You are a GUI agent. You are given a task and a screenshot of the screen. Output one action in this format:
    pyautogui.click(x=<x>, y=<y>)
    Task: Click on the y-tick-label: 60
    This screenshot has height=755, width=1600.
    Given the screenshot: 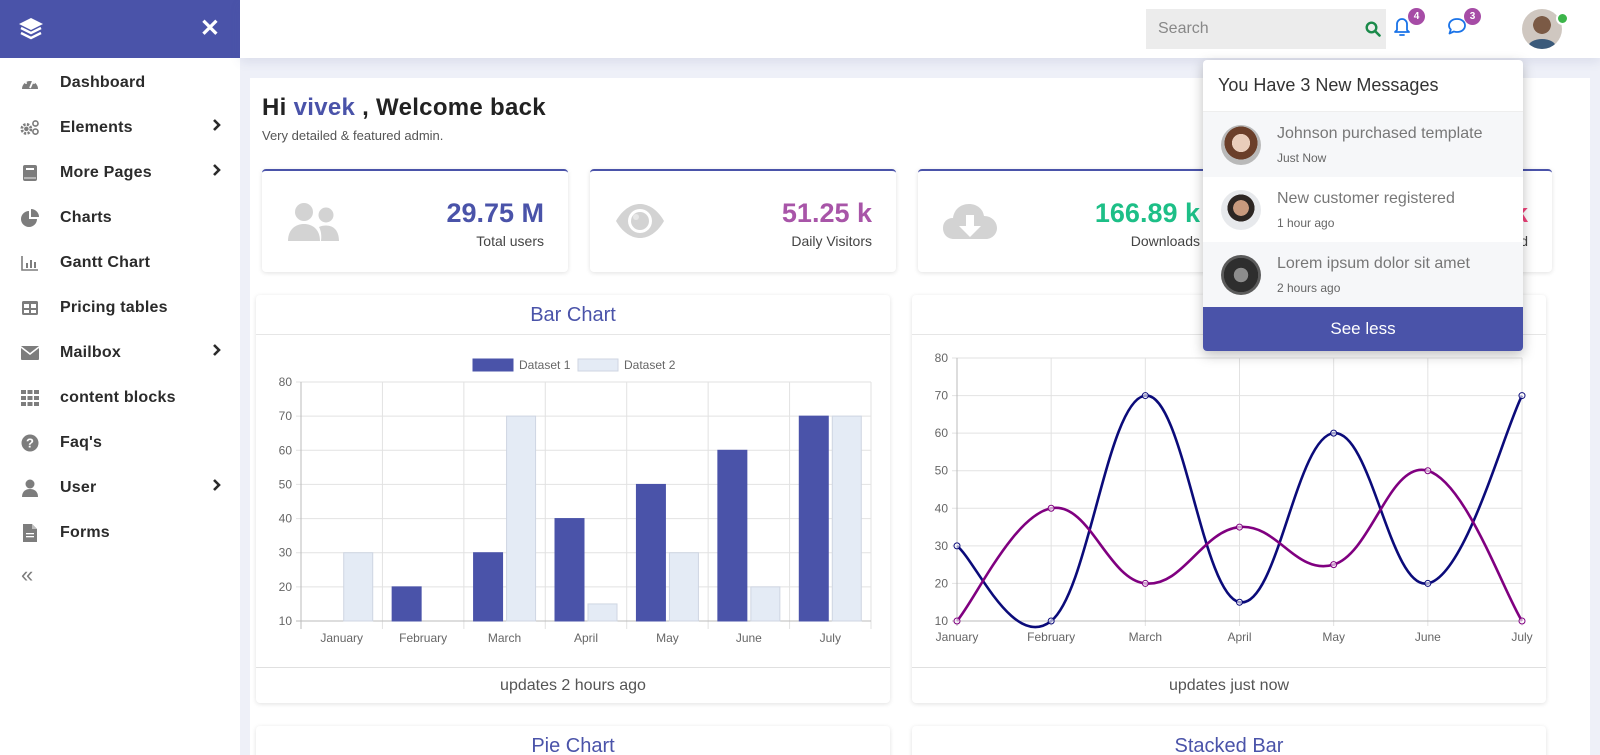 What is the action you would take?
    pyautogui.click(x=286, y=450)
    